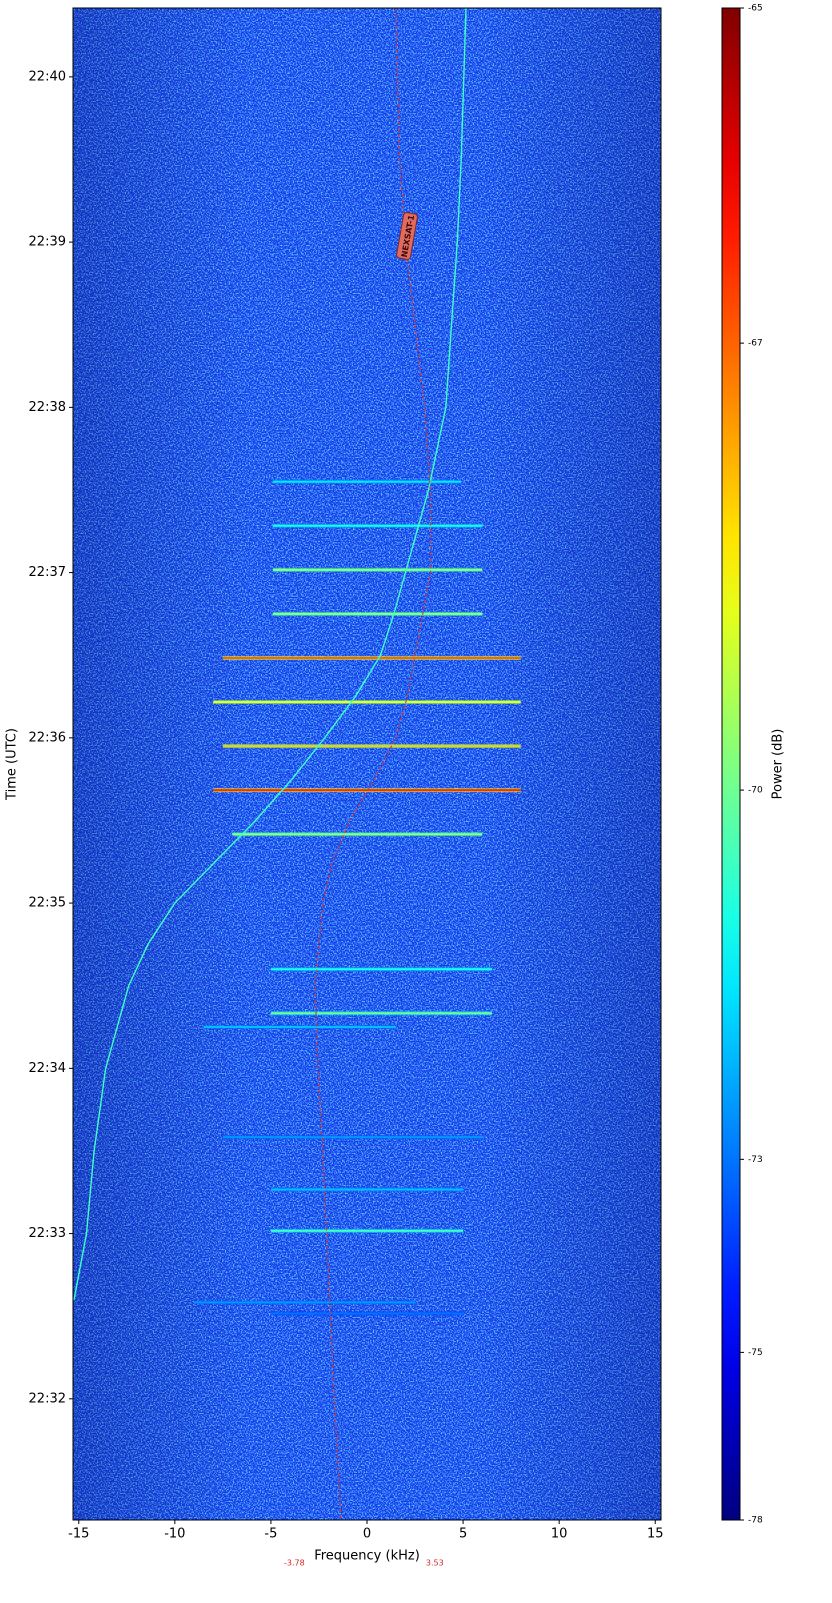 The width and height of the screenshot is (832, 1603). Describe the element at coordinates (463, 1534) in the screenshot. I see `x-tick-label: 5` at that location.